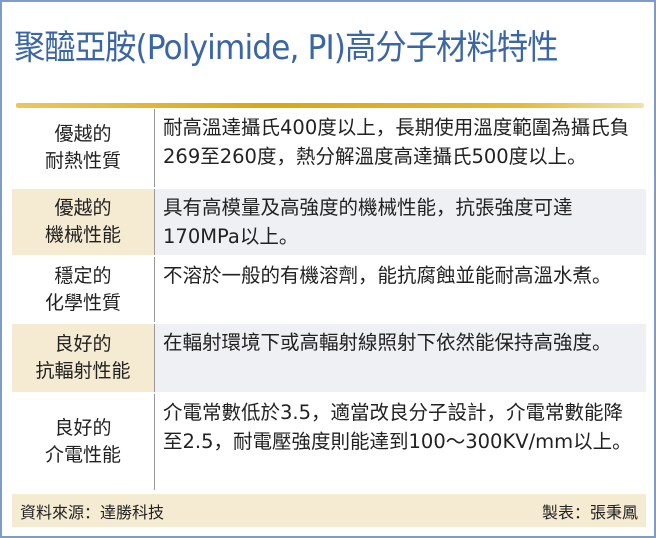 The height and width of the screenshot is (538, 656). Describe the element at coordinates (92, 512) in the screenshot. I see `source-text: 資料來源：達勝科技` at that location.